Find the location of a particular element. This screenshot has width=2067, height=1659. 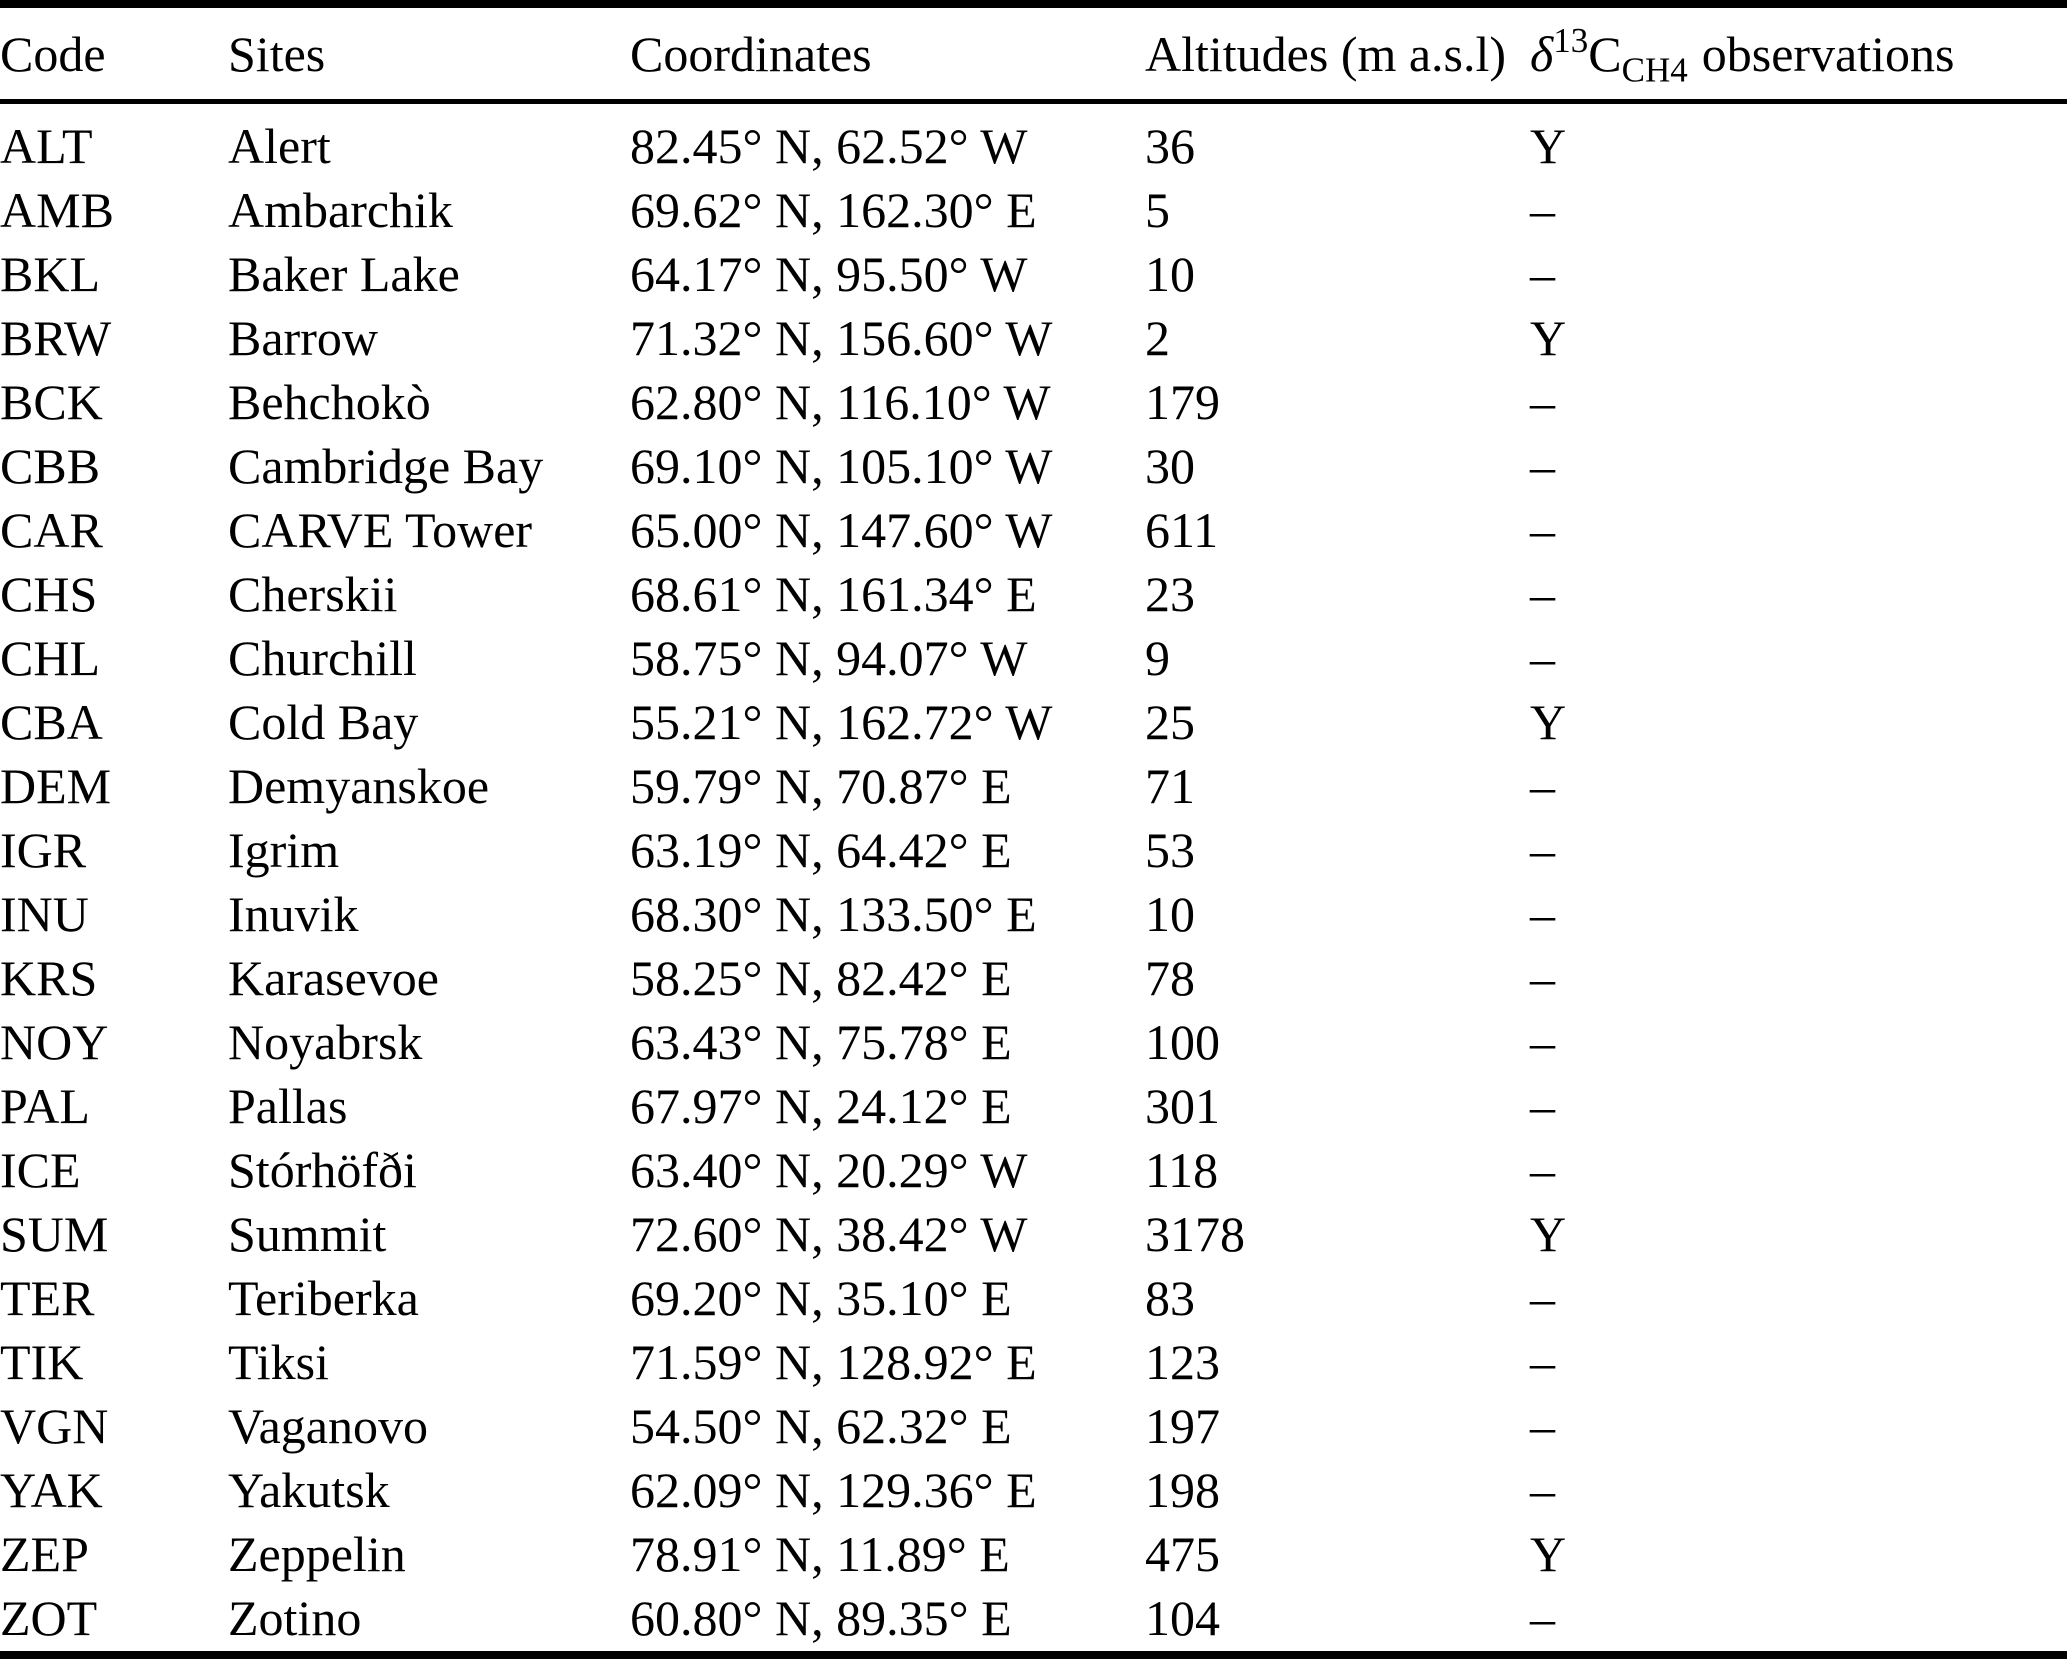

altitude-cell: 10 is located at coordinates (1170, 914).